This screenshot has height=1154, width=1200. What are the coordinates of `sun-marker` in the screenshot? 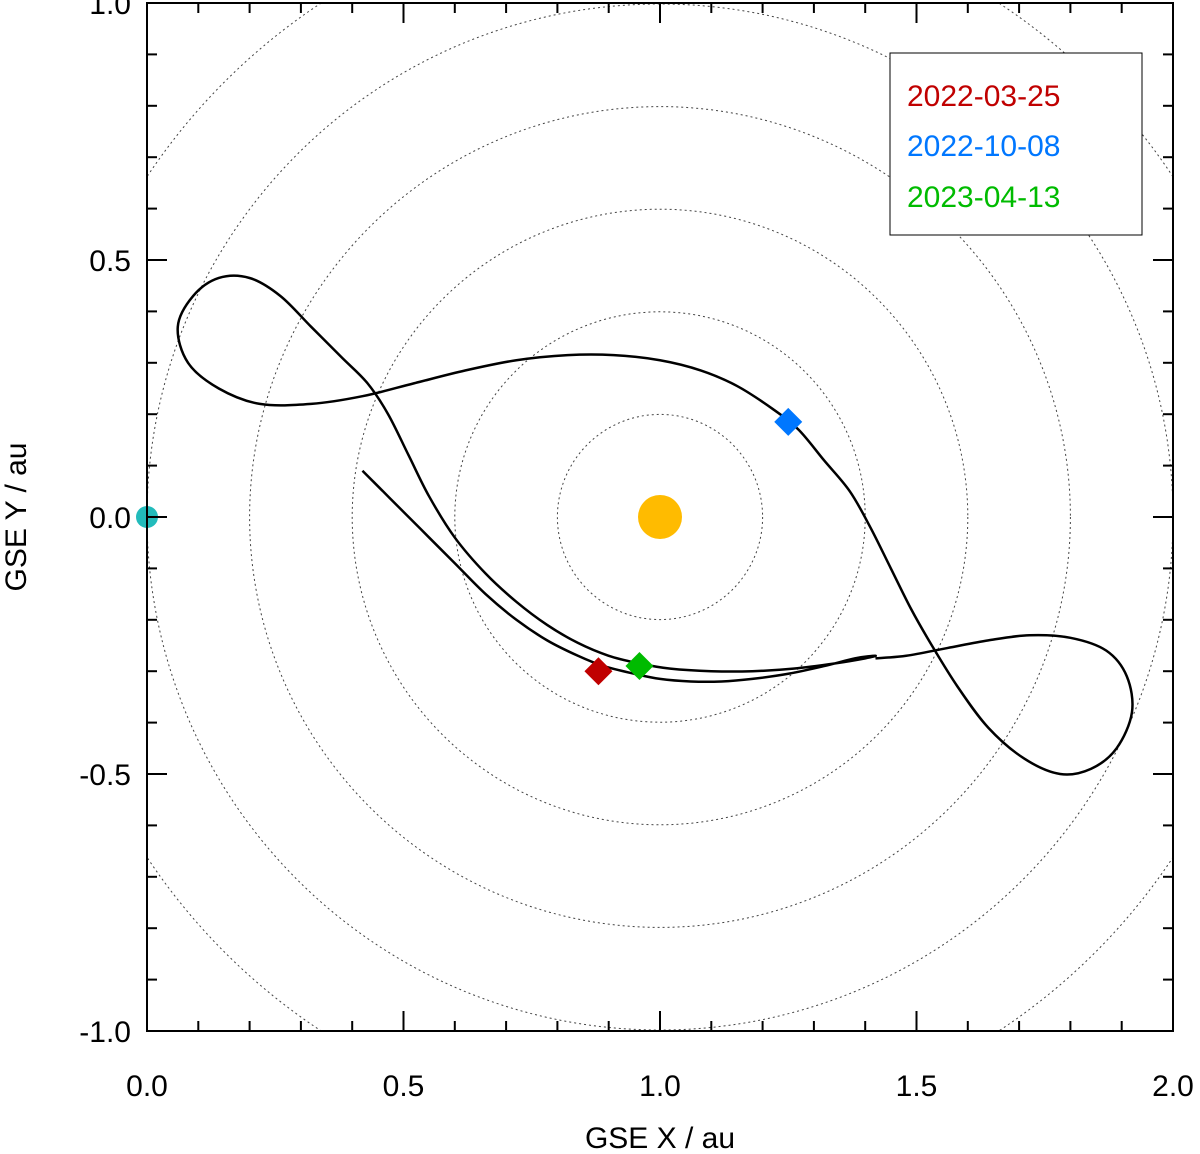 It's located at (660, 517).